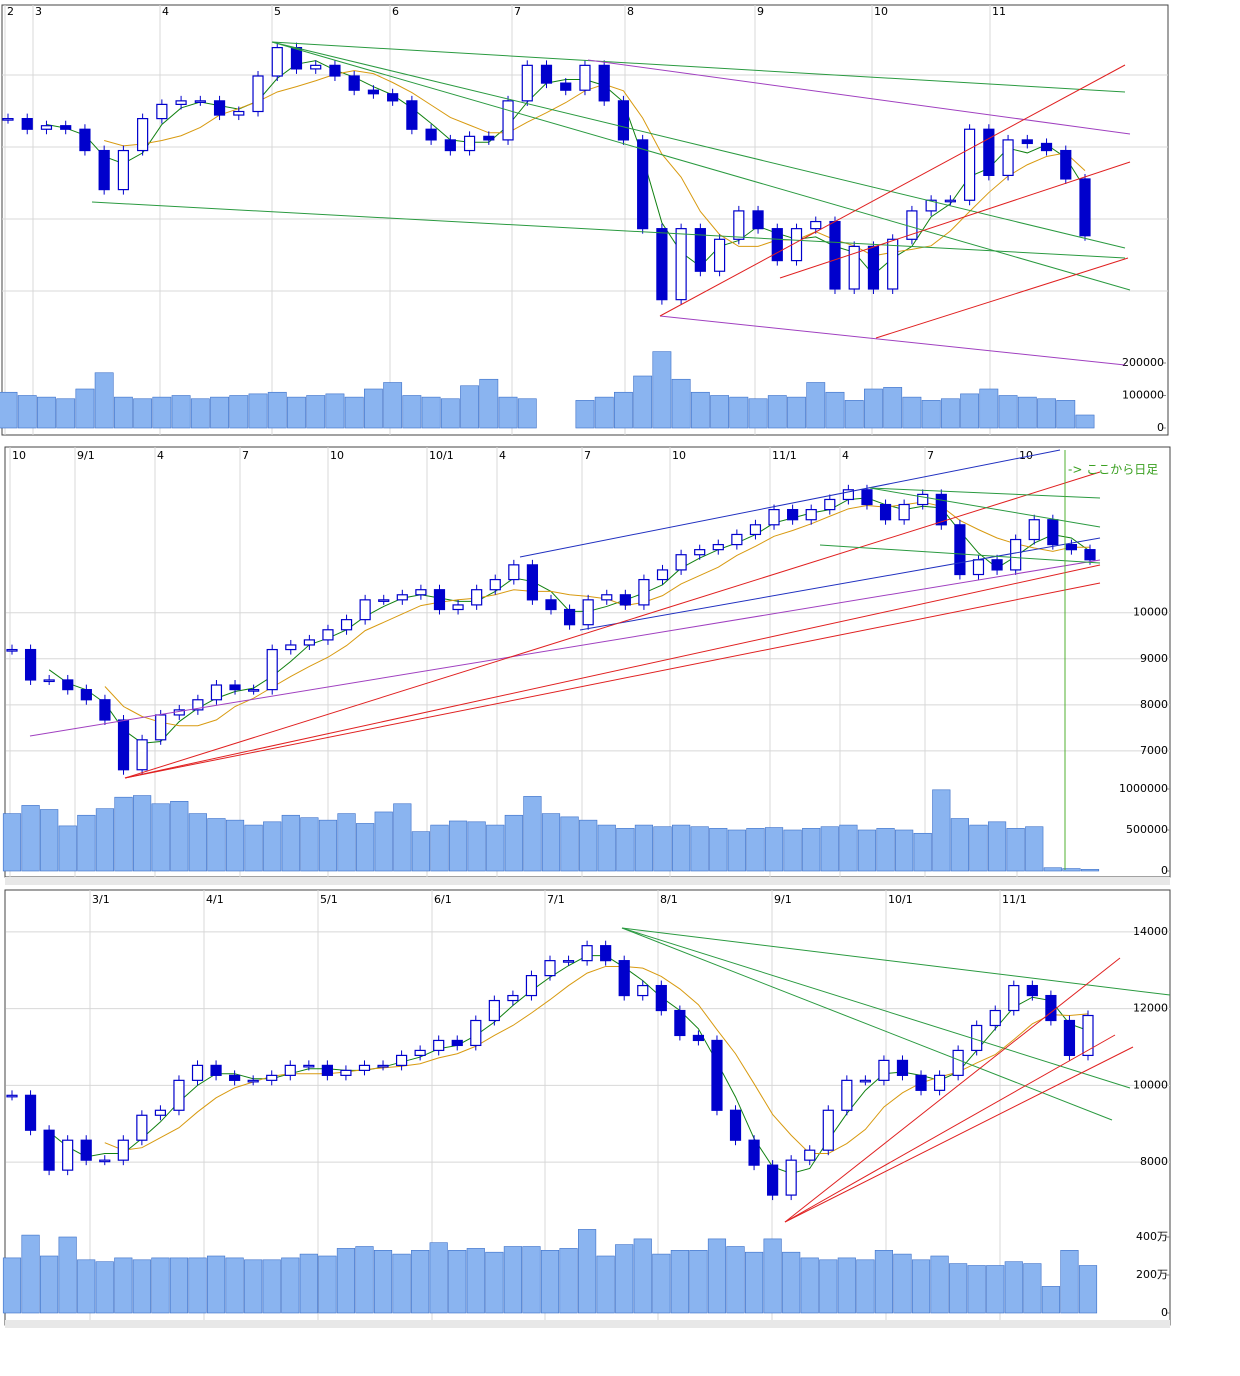  Describe the element at coordinates (86, 455) in the screenshot. I see `x-tick-label: 9/1` at that location.